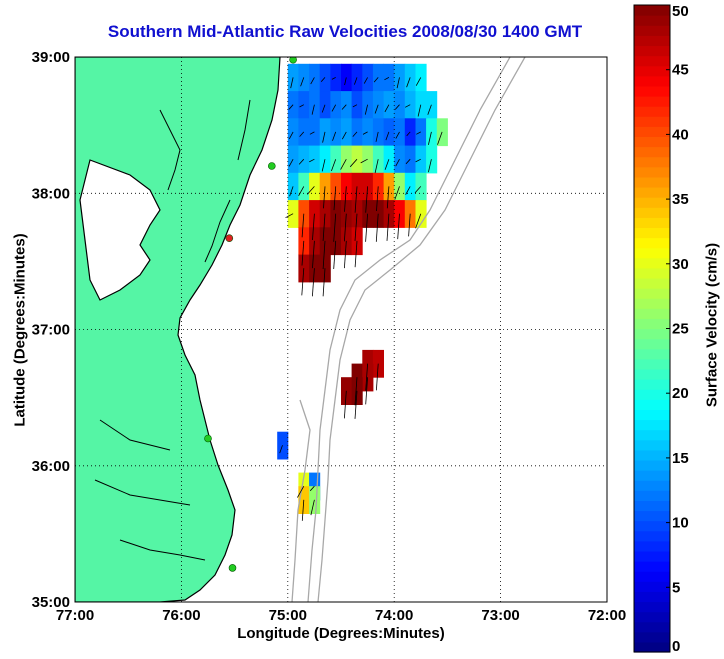 This screenshot has width=724, height=659. Describe the element at coordinates (51, 602) in the screenshot. I see `y-tick-label: 35:00` at that location.